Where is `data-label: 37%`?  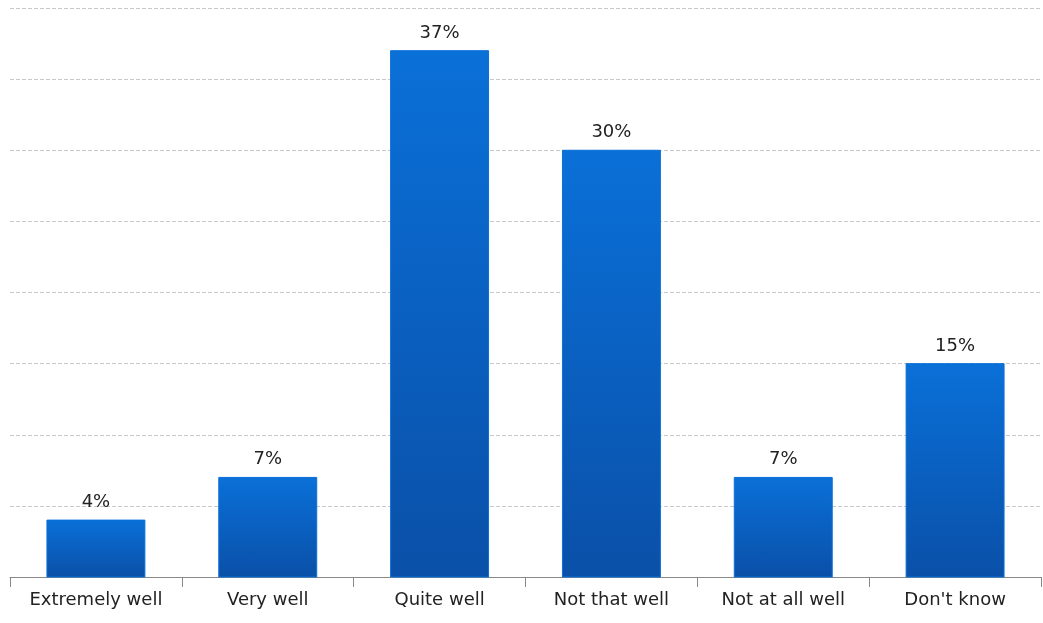 data-label: 37% is located at coordinates (439, 31).